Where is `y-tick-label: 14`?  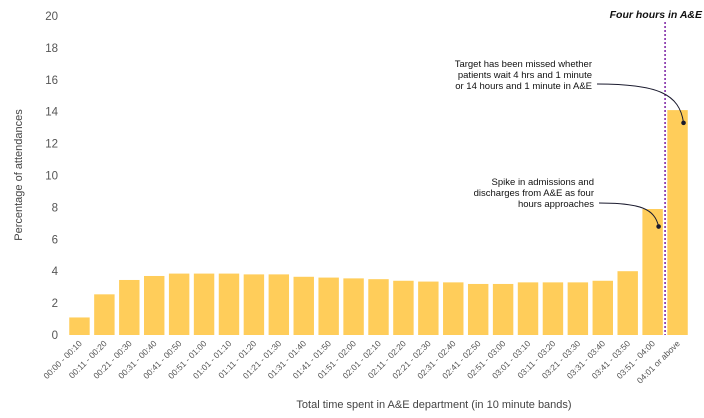 y-tick-label: 14 is located at coordinates (51, 113).